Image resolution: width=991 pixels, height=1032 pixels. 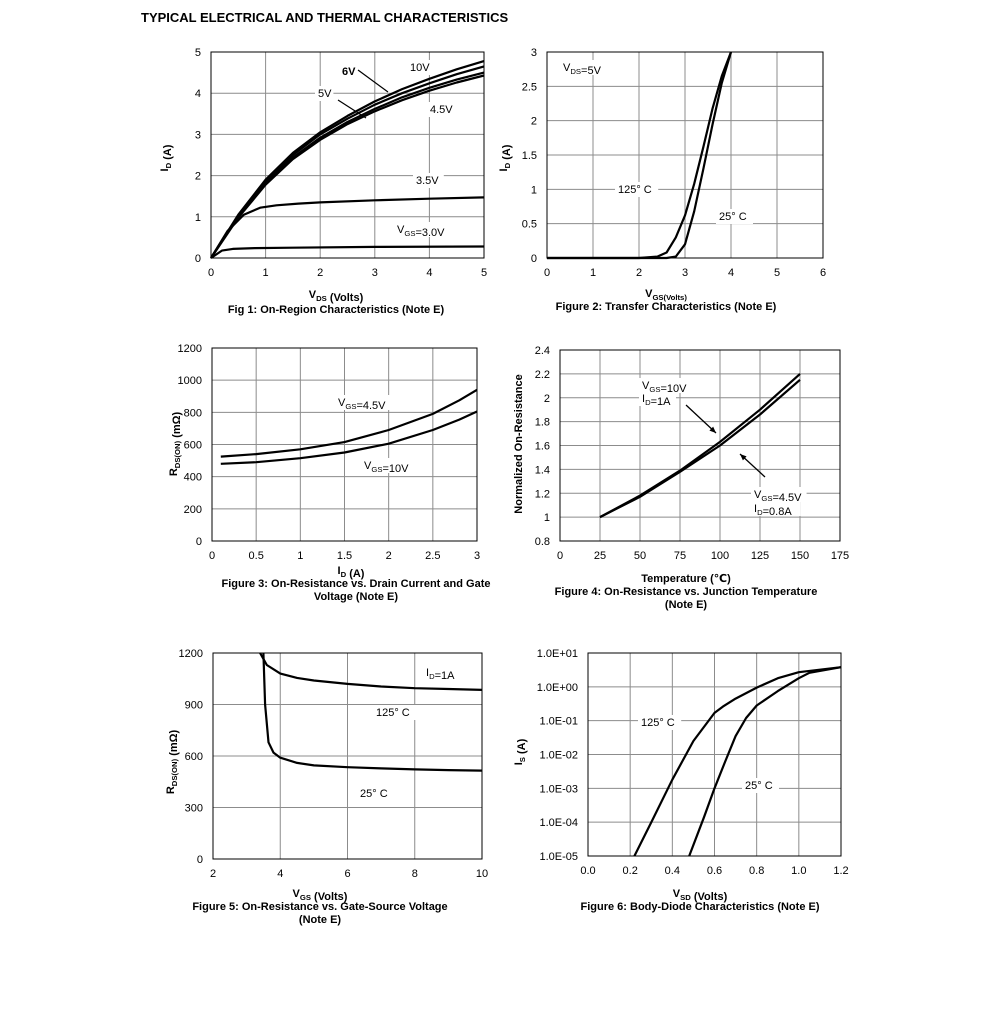 What do you see at coordinates (582, 69) in the screenshot?
I see `annotation-label: VDS=5V` at bounding box center [582, 69].